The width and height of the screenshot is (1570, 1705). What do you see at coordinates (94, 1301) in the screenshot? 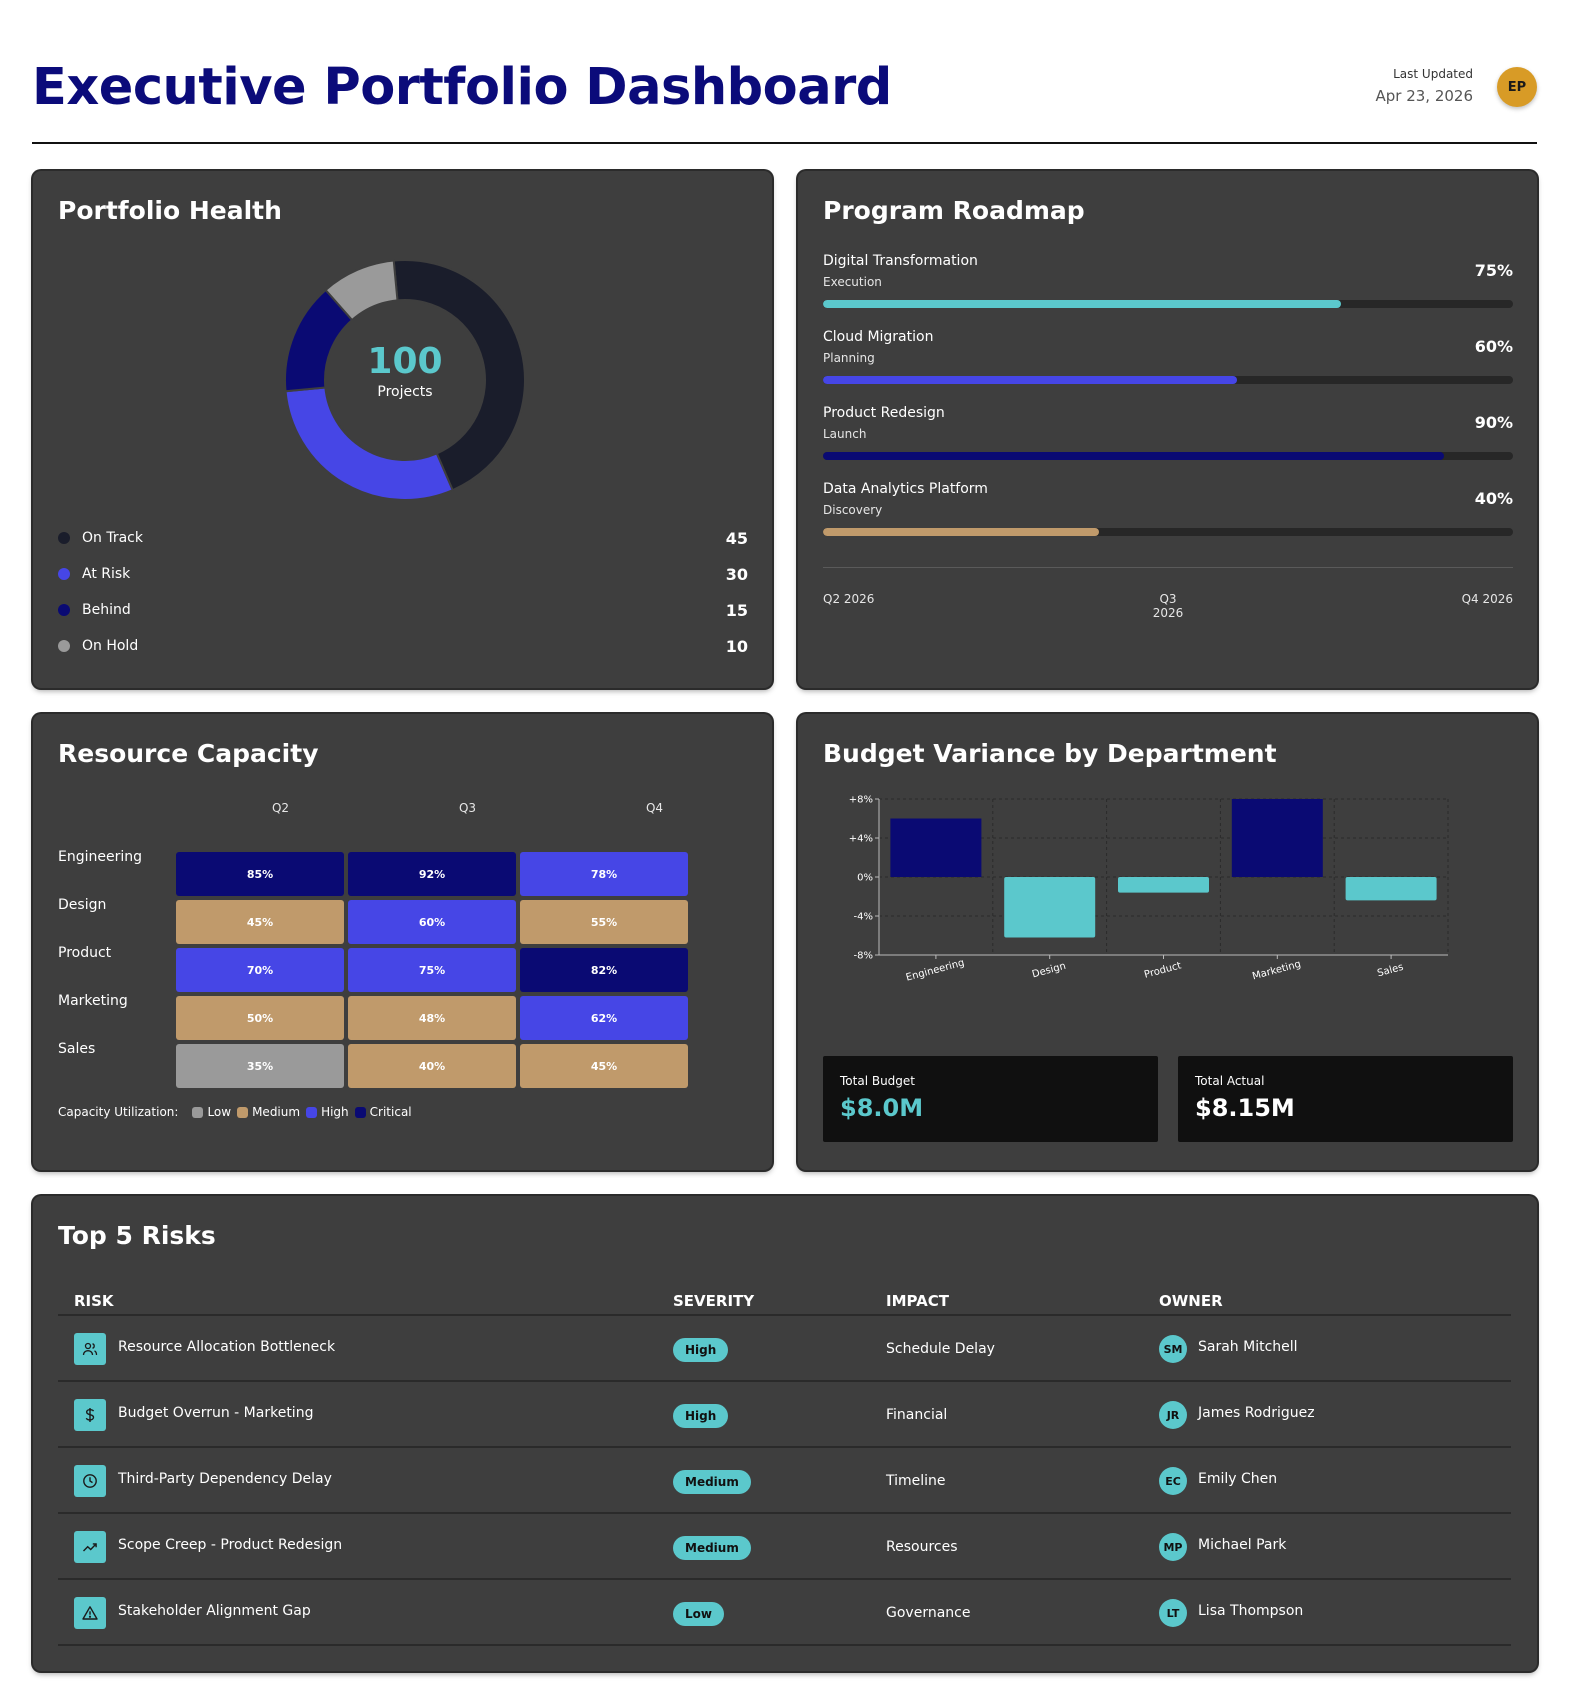
I see `column-header-risk: RISK` at bounding box center [94, 1301].